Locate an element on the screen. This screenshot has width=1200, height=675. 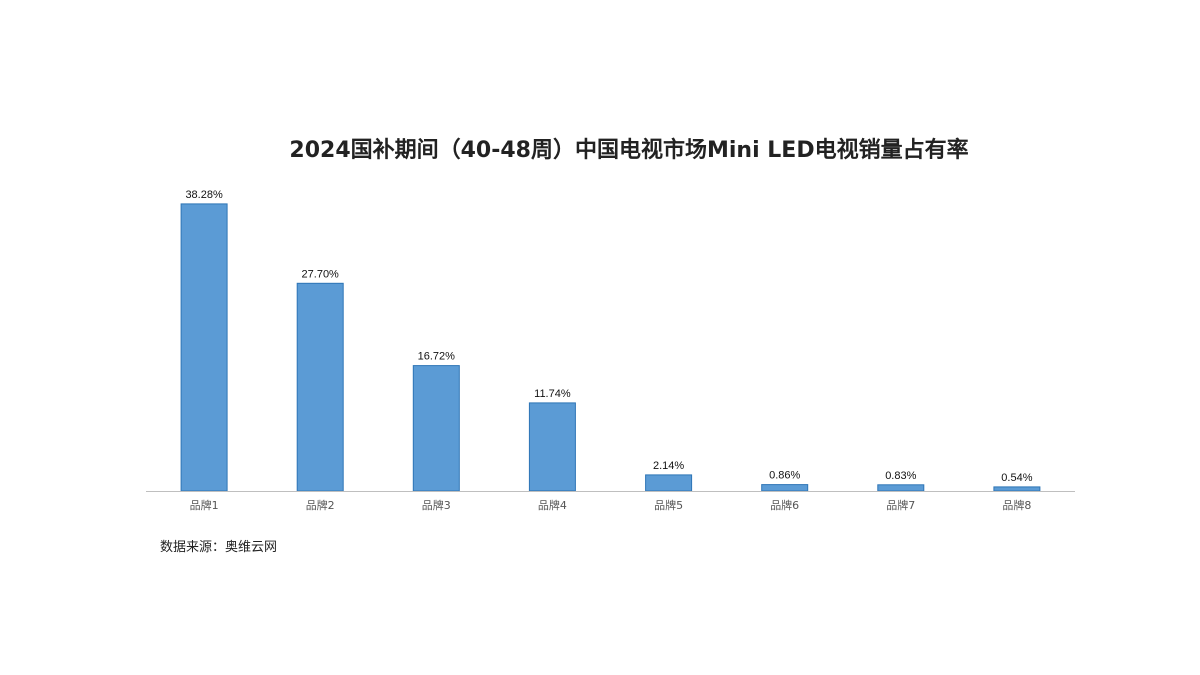
source-note: 数据来源：奥维云网 is located at coordinates (219, 547).